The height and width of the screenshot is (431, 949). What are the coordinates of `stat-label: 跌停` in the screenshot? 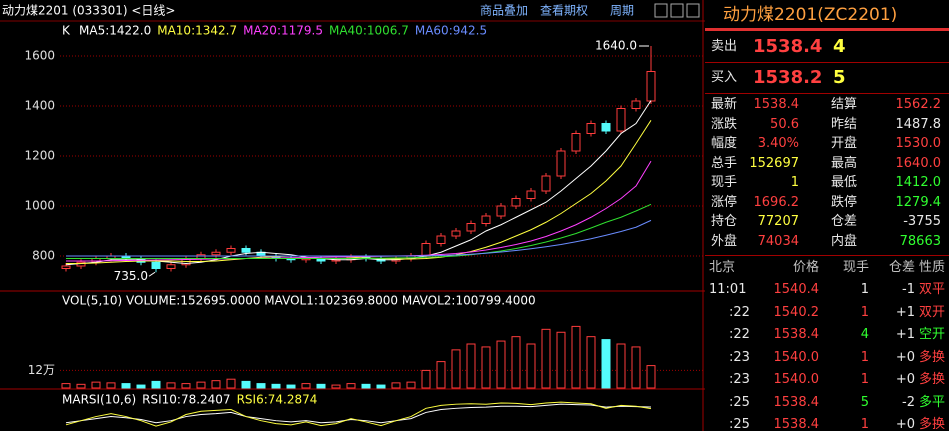 It's located at (844, 202).